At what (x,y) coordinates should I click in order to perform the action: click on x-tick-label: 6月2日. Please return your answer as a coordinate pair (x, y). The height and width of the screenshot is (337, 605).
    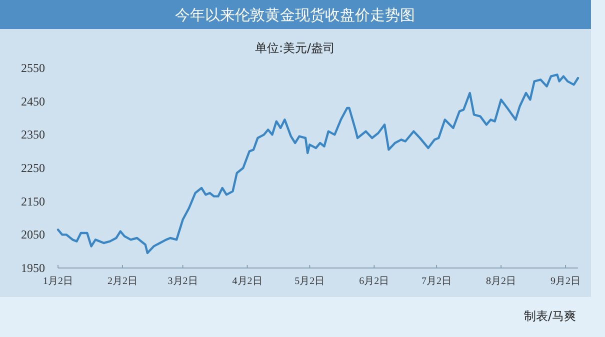
    Looking at the image, I should click on (374, 281).